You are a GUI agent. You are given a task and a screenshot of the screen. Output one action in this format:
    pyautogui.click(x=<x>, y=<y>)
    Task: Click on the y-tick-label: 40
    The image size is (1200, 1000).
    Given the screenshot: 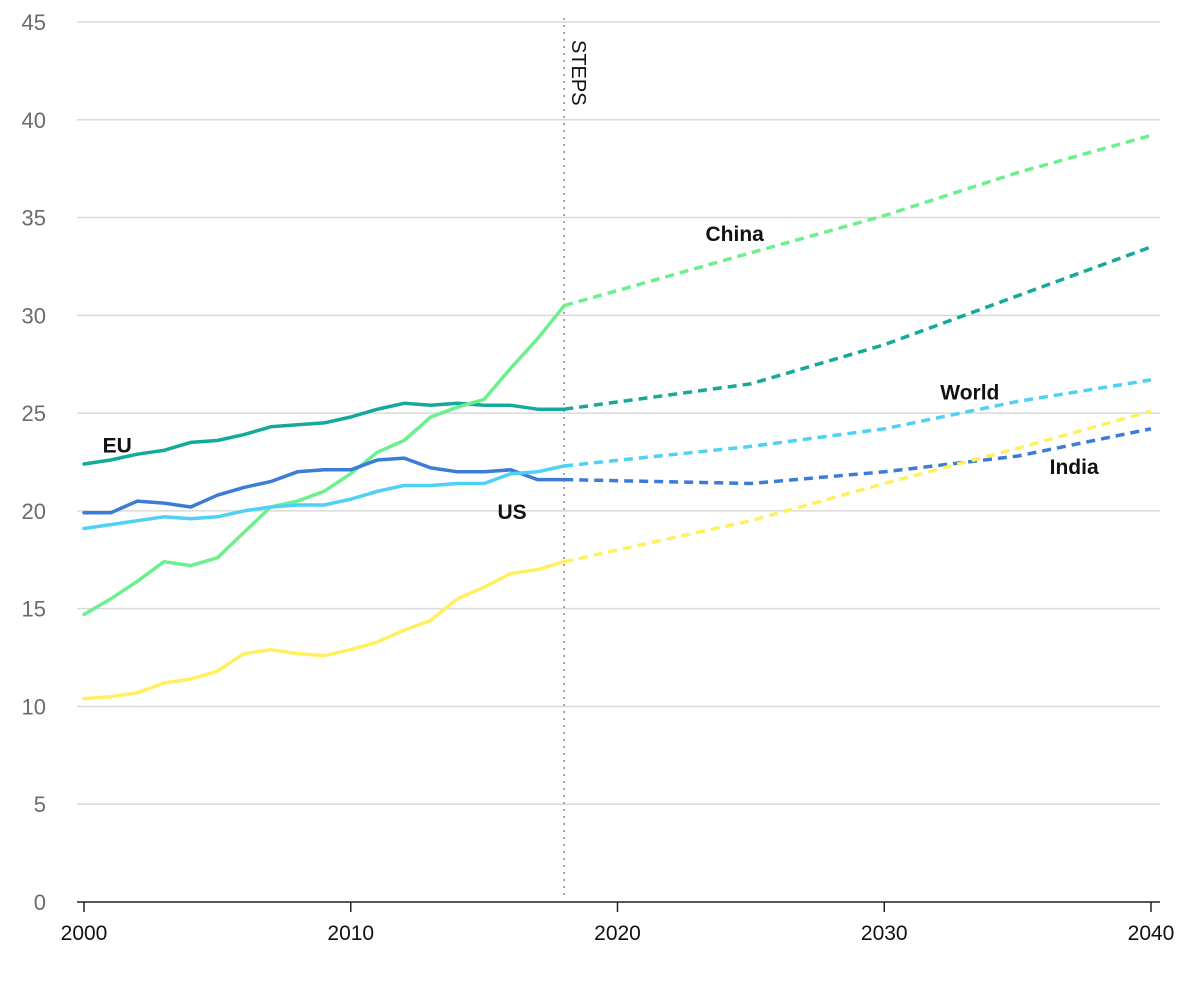 What is the action you would take?
    pyautogui.click(x=34, y=120)
    